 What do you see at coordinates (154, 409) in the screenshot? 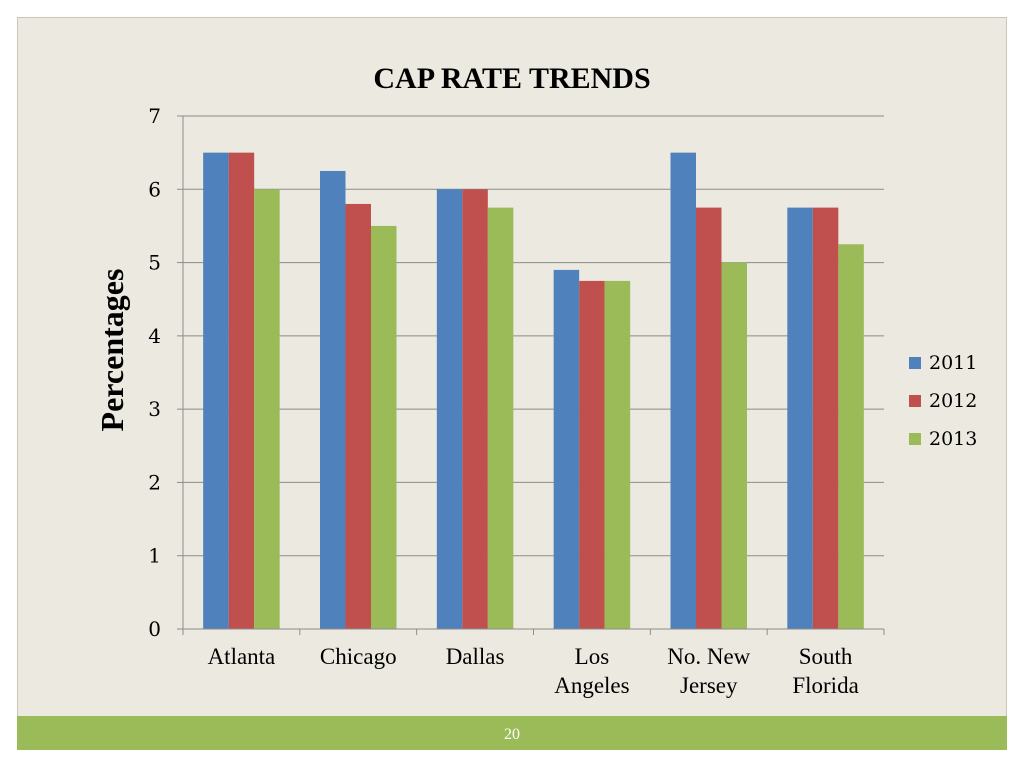
I see `y-tick-label: 3` at bounding box center [154, 409].